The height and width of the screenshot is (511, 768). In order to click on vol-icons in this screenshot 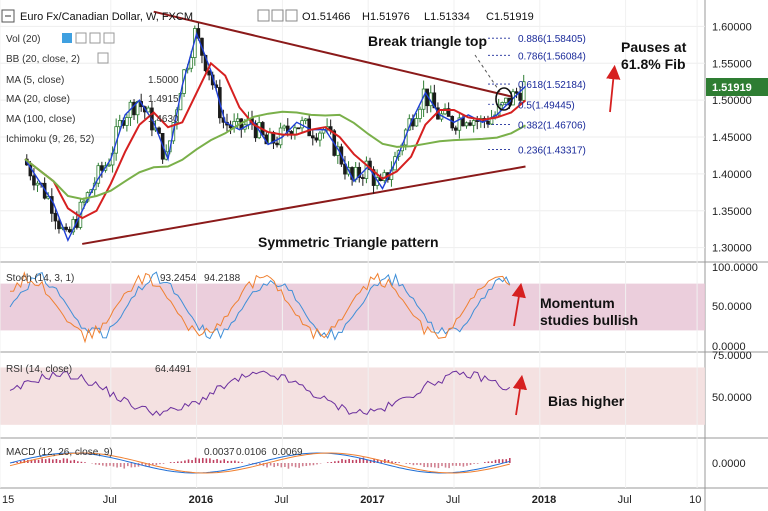, I will do `click(88, 38)`.